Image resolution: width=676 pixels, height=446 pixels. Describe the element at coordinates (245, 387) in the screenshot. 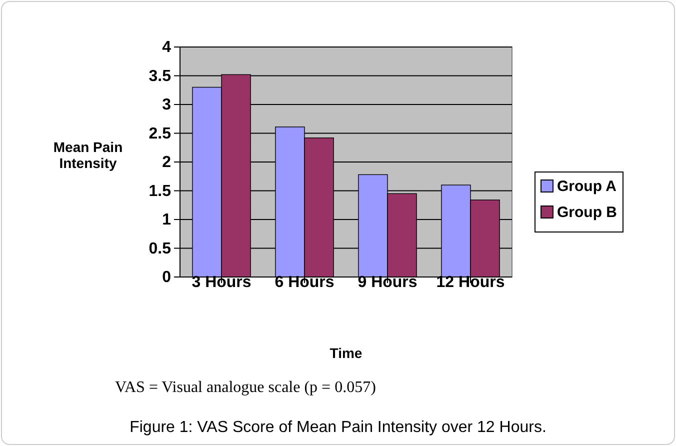

I see `text: VAS = Visual analogue scale (p = 0.057)` at that location.